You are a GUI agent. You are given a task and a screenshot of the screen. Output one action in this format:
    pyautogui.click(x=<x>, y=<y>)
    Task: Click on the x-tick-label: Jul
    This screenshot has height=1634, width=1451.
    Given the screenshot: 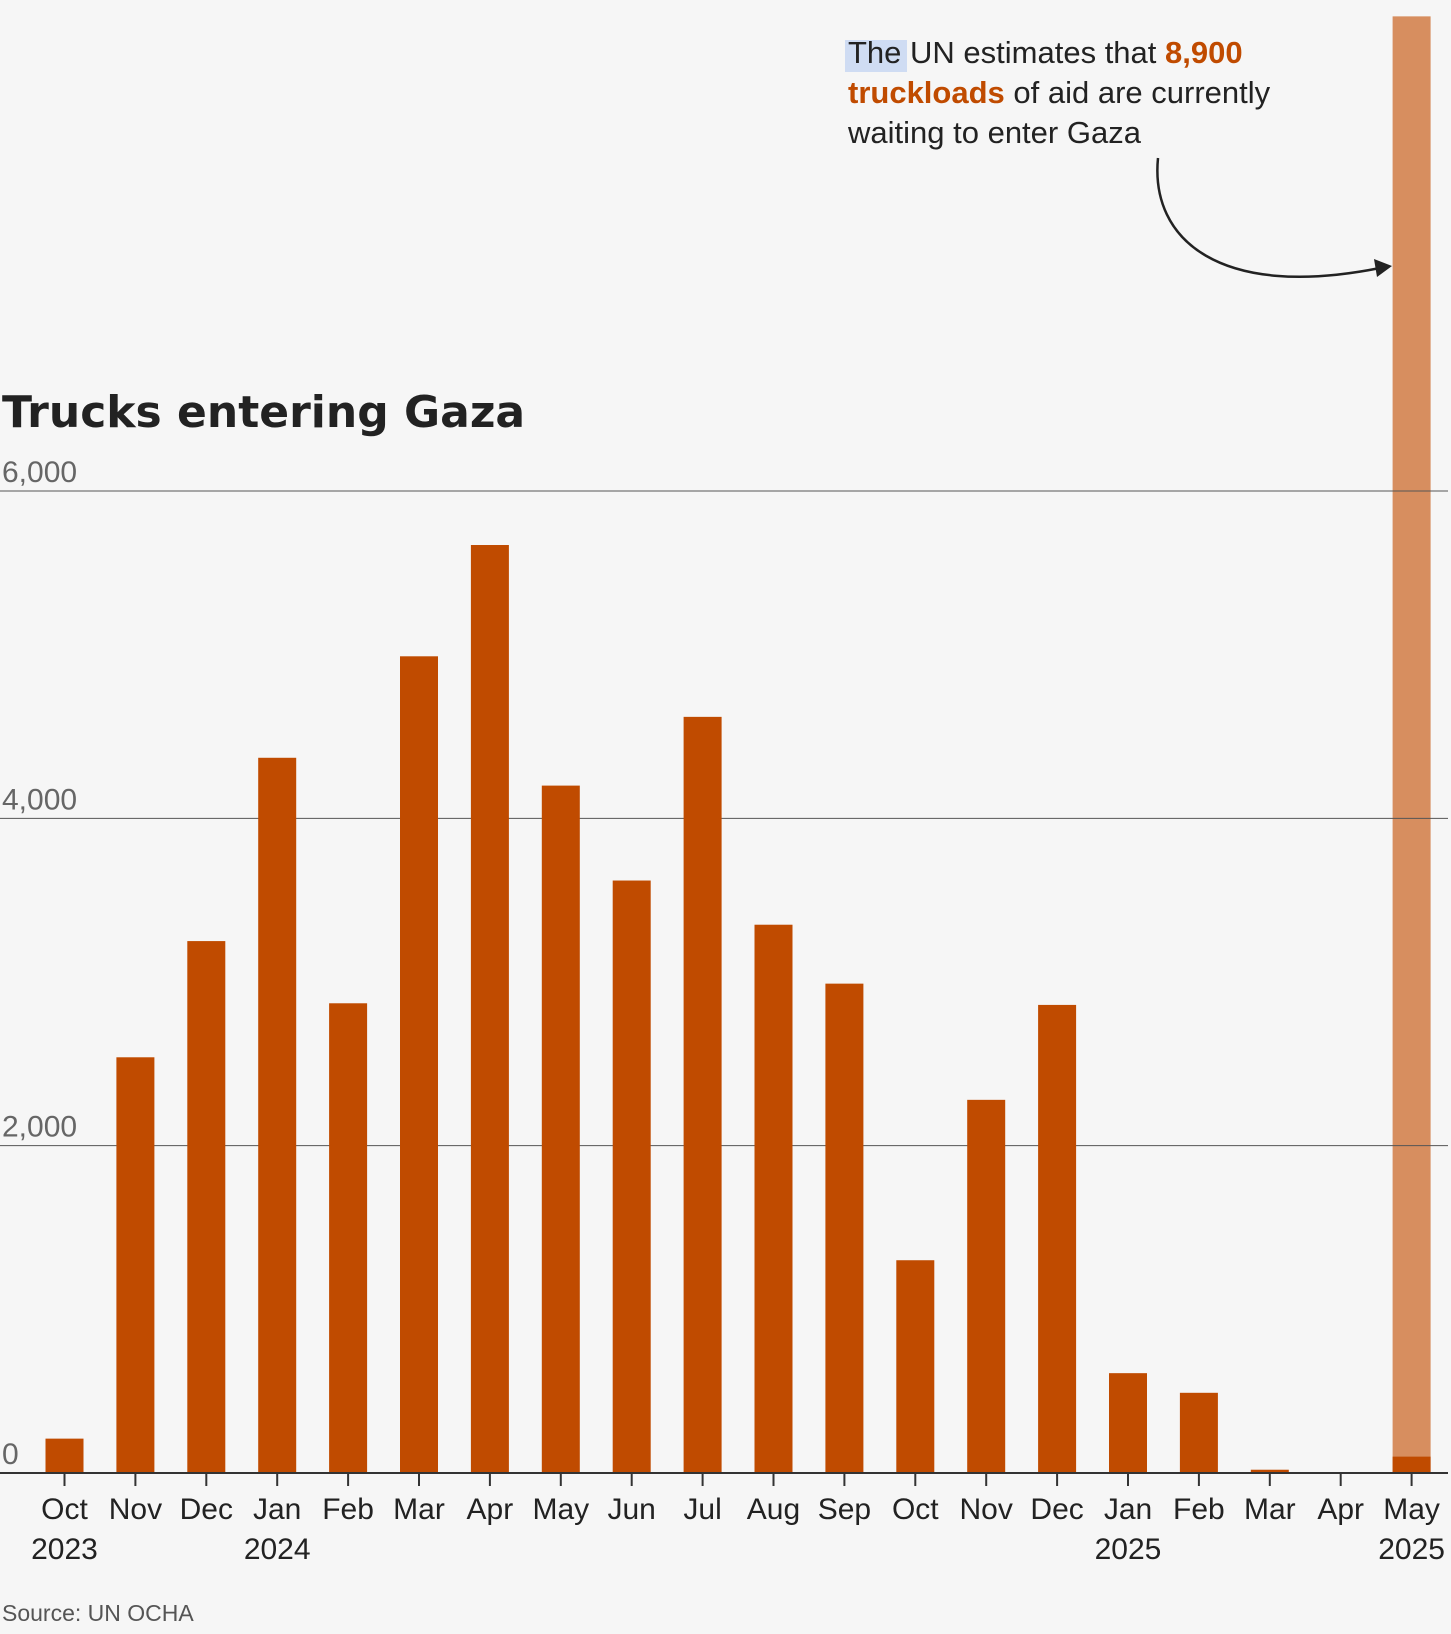 What is the action you would take?
    pyautogui.click(x=702, y=1509)
    